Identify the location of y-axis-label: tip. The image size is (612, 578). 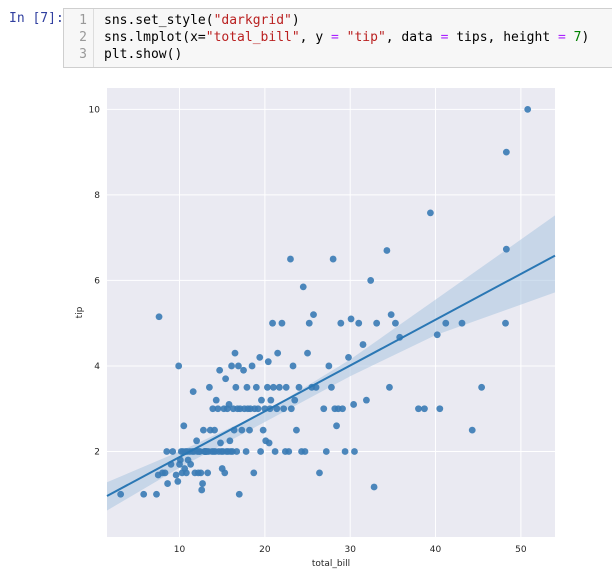
(80, 312).